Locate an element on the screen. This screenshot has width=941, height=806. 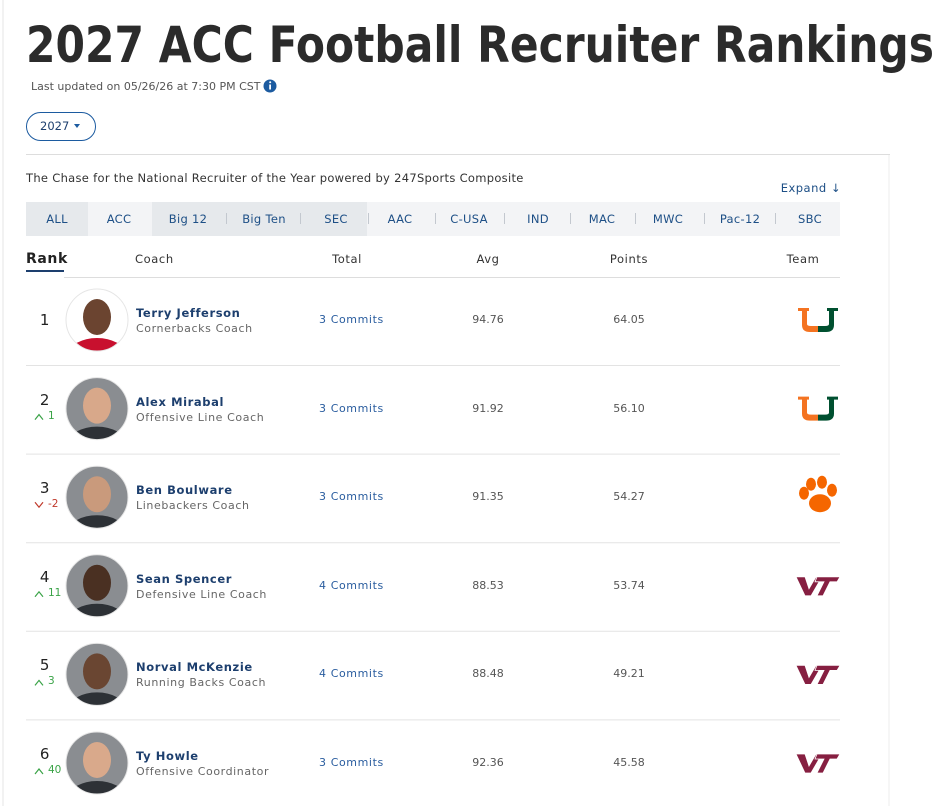
year-label: 2027 is located at coordinates (55, 126).